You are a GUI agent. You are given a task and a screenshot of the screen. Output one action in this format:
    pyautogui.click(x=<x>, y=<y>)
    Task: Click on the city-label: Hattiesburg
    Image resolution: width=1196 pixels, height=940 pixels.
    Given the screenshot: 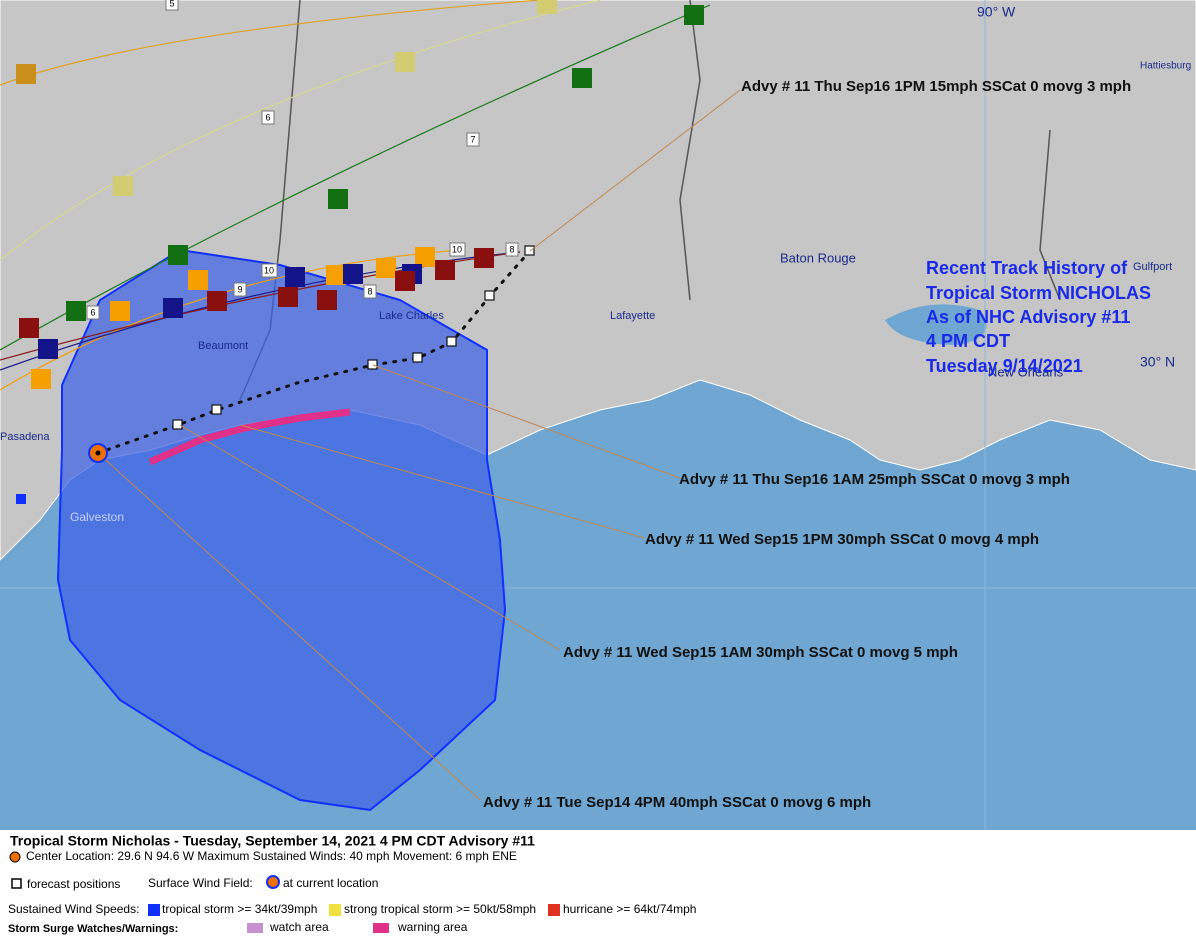 What is the action you would take?
    pyautogui.click(x=1165, y=66)
    